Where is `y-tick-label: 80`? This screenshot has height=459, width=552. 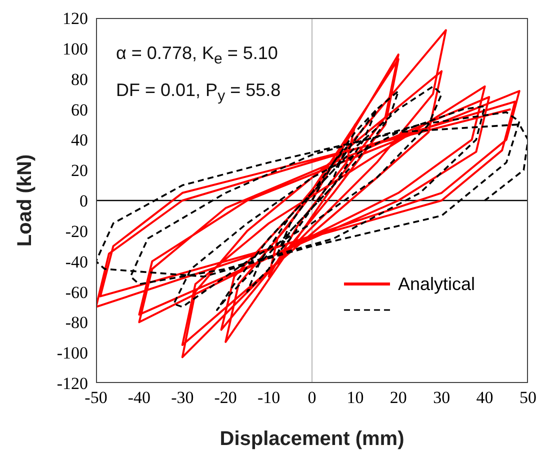
y-tick-label: 80 is located at coordinates (79, 79).